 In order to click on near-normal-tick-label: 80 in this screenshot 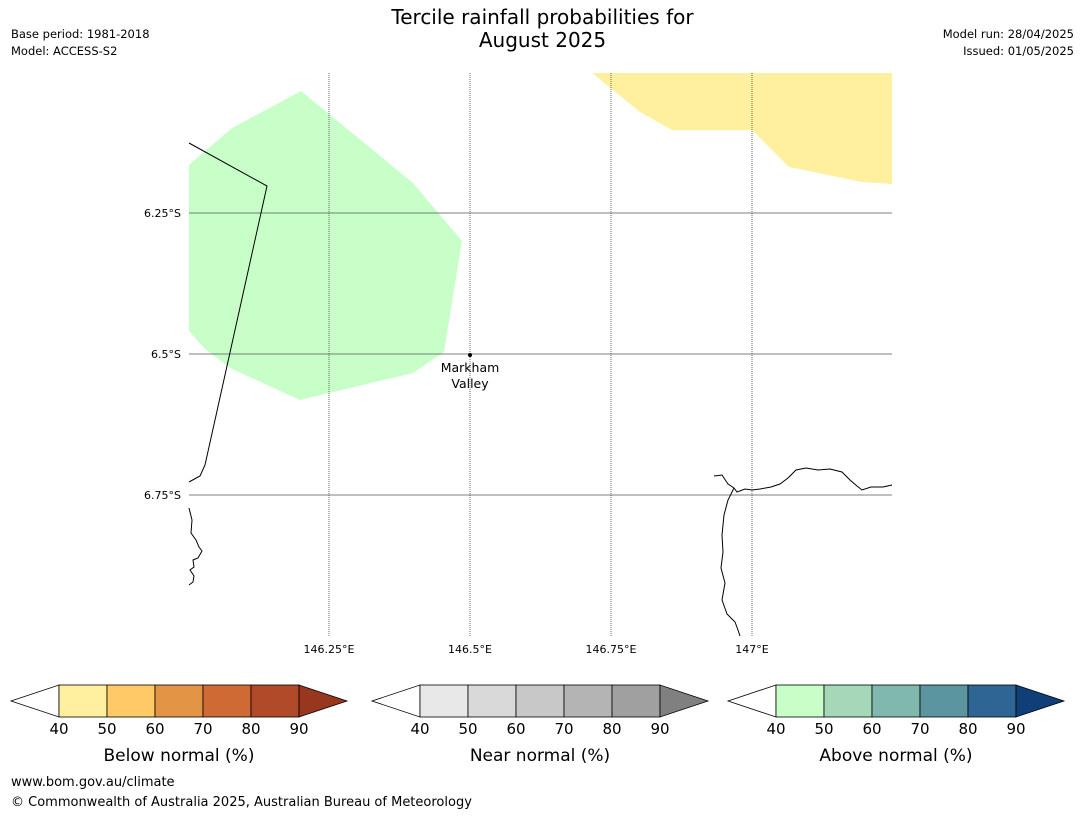, I will do `click(611, 729)`.